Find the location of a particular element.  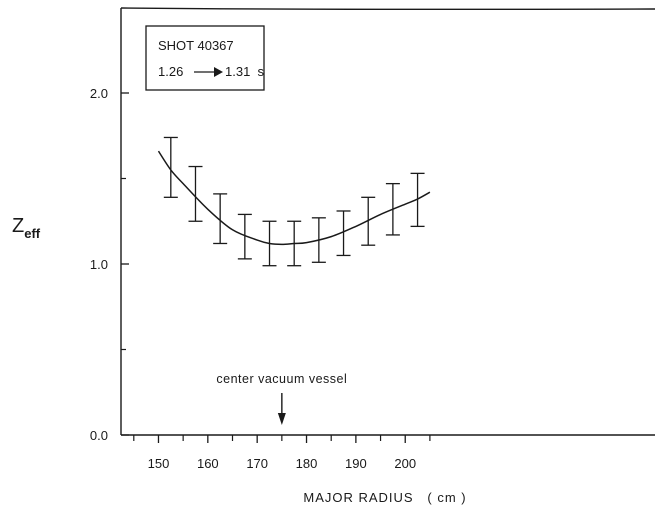

x-tick-label: 150 is located at coordinates (159, 463).